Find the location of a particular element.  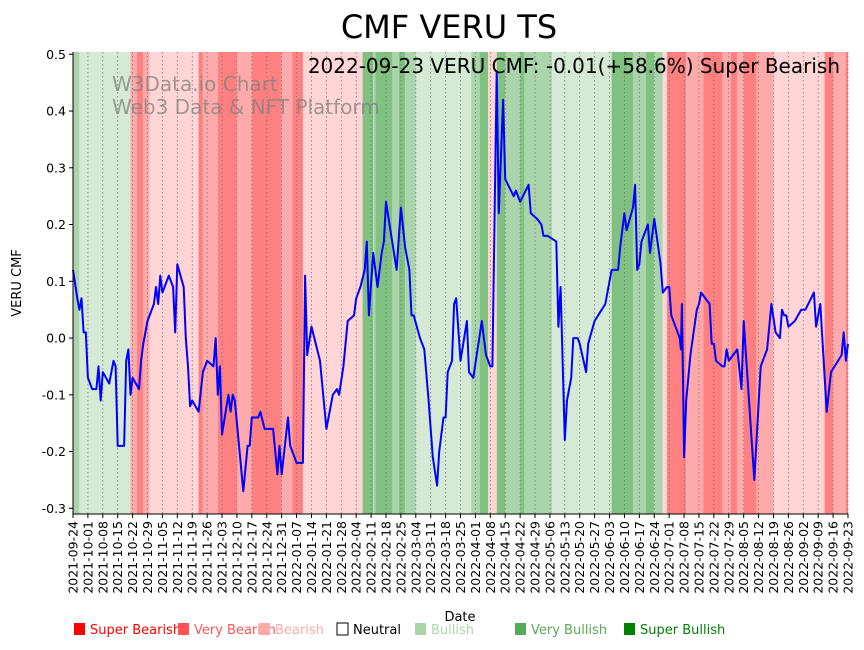

legend-label: Super Bearish is located at coordinates (135, 630).